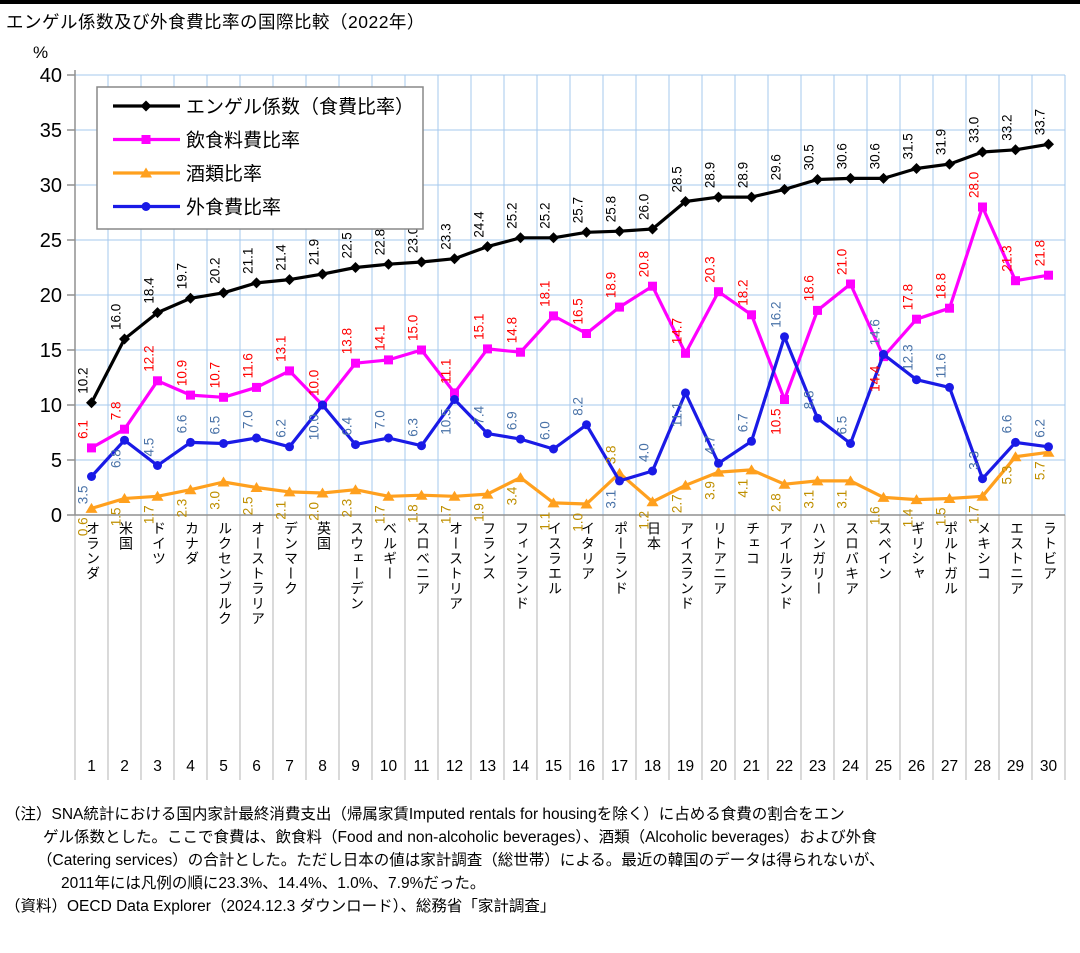 The image size is (1080, 953). Describe the element at coordinates (885, 551) in the screenshot. I see `category-label: スペイン` at that location.